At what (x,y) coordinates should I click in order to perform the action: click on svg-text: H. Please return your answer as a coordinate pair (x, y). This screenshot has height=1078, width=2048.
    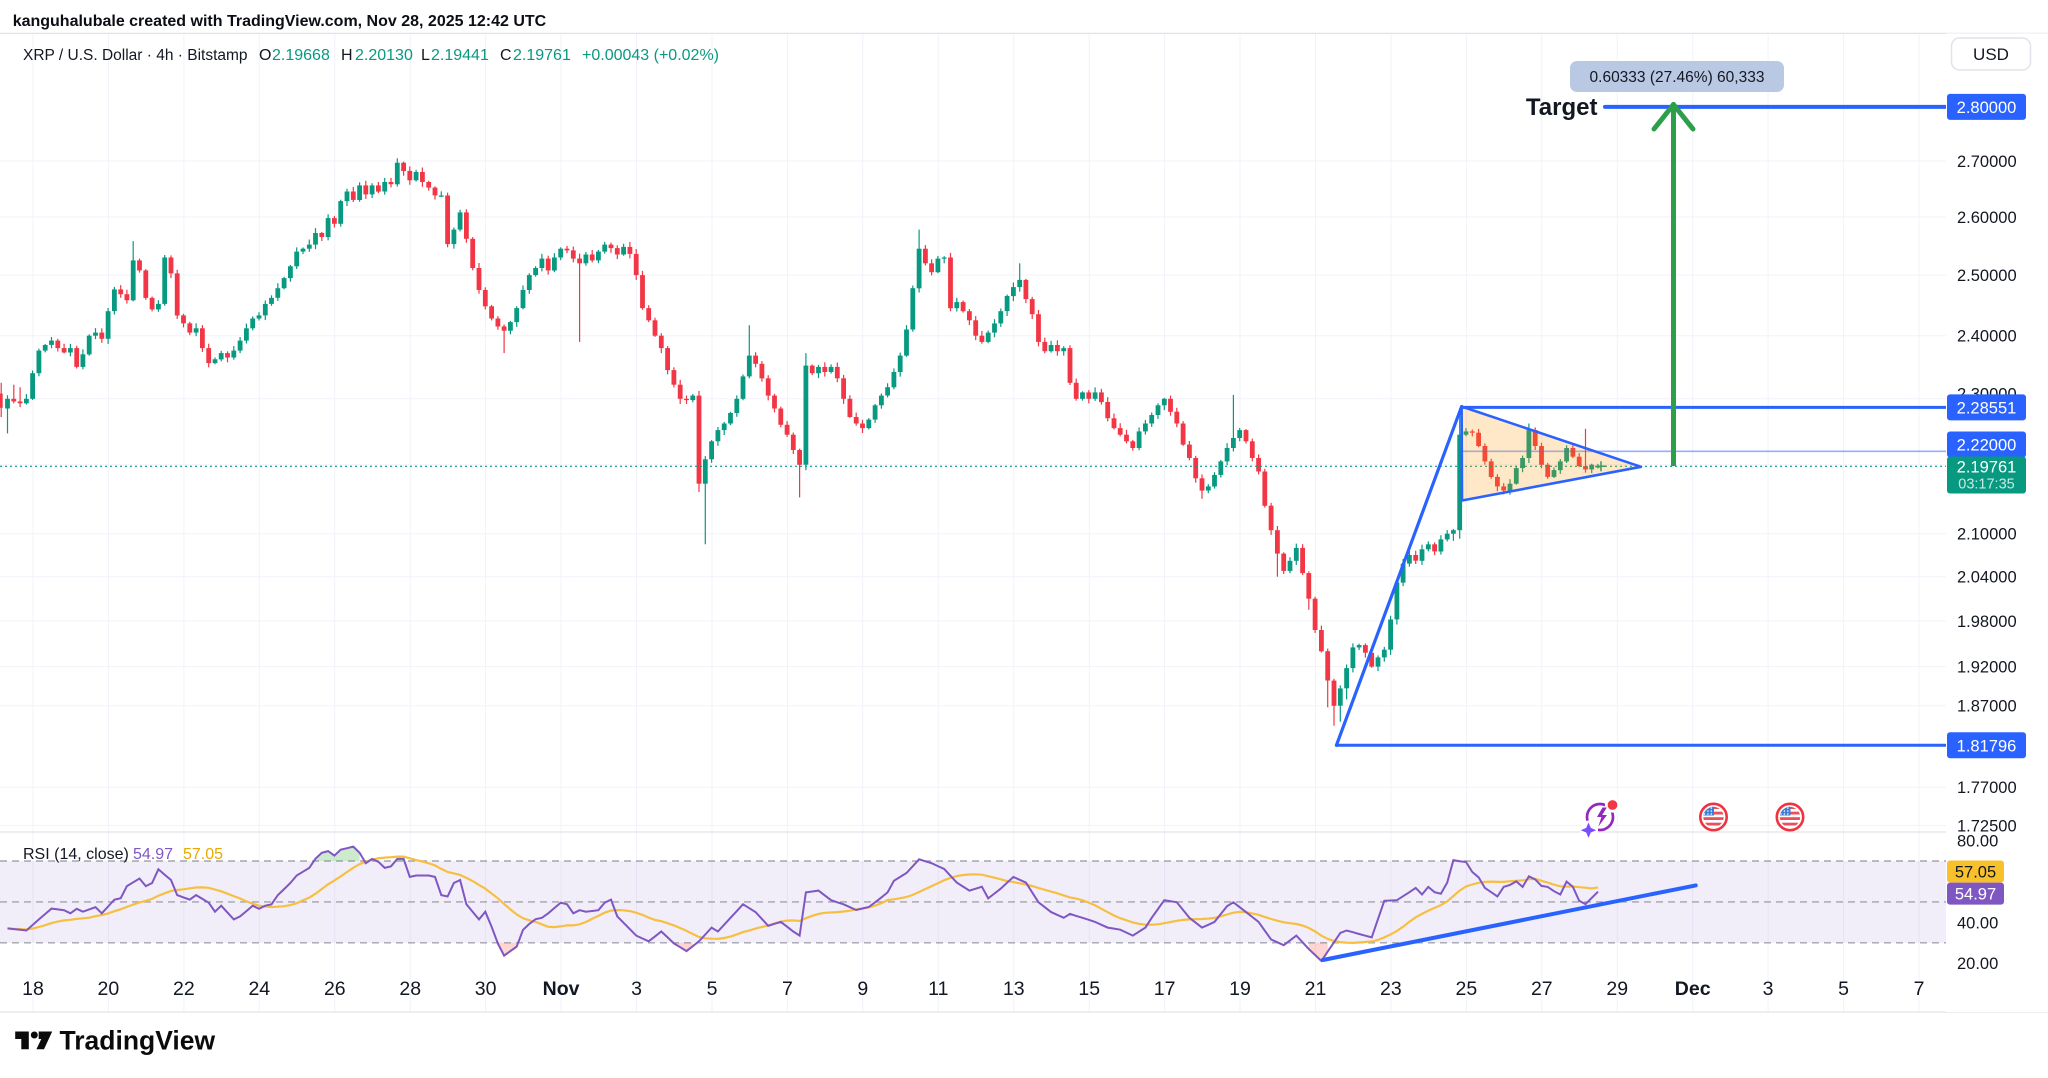
    Looking at the image, I should click on (347, 55).